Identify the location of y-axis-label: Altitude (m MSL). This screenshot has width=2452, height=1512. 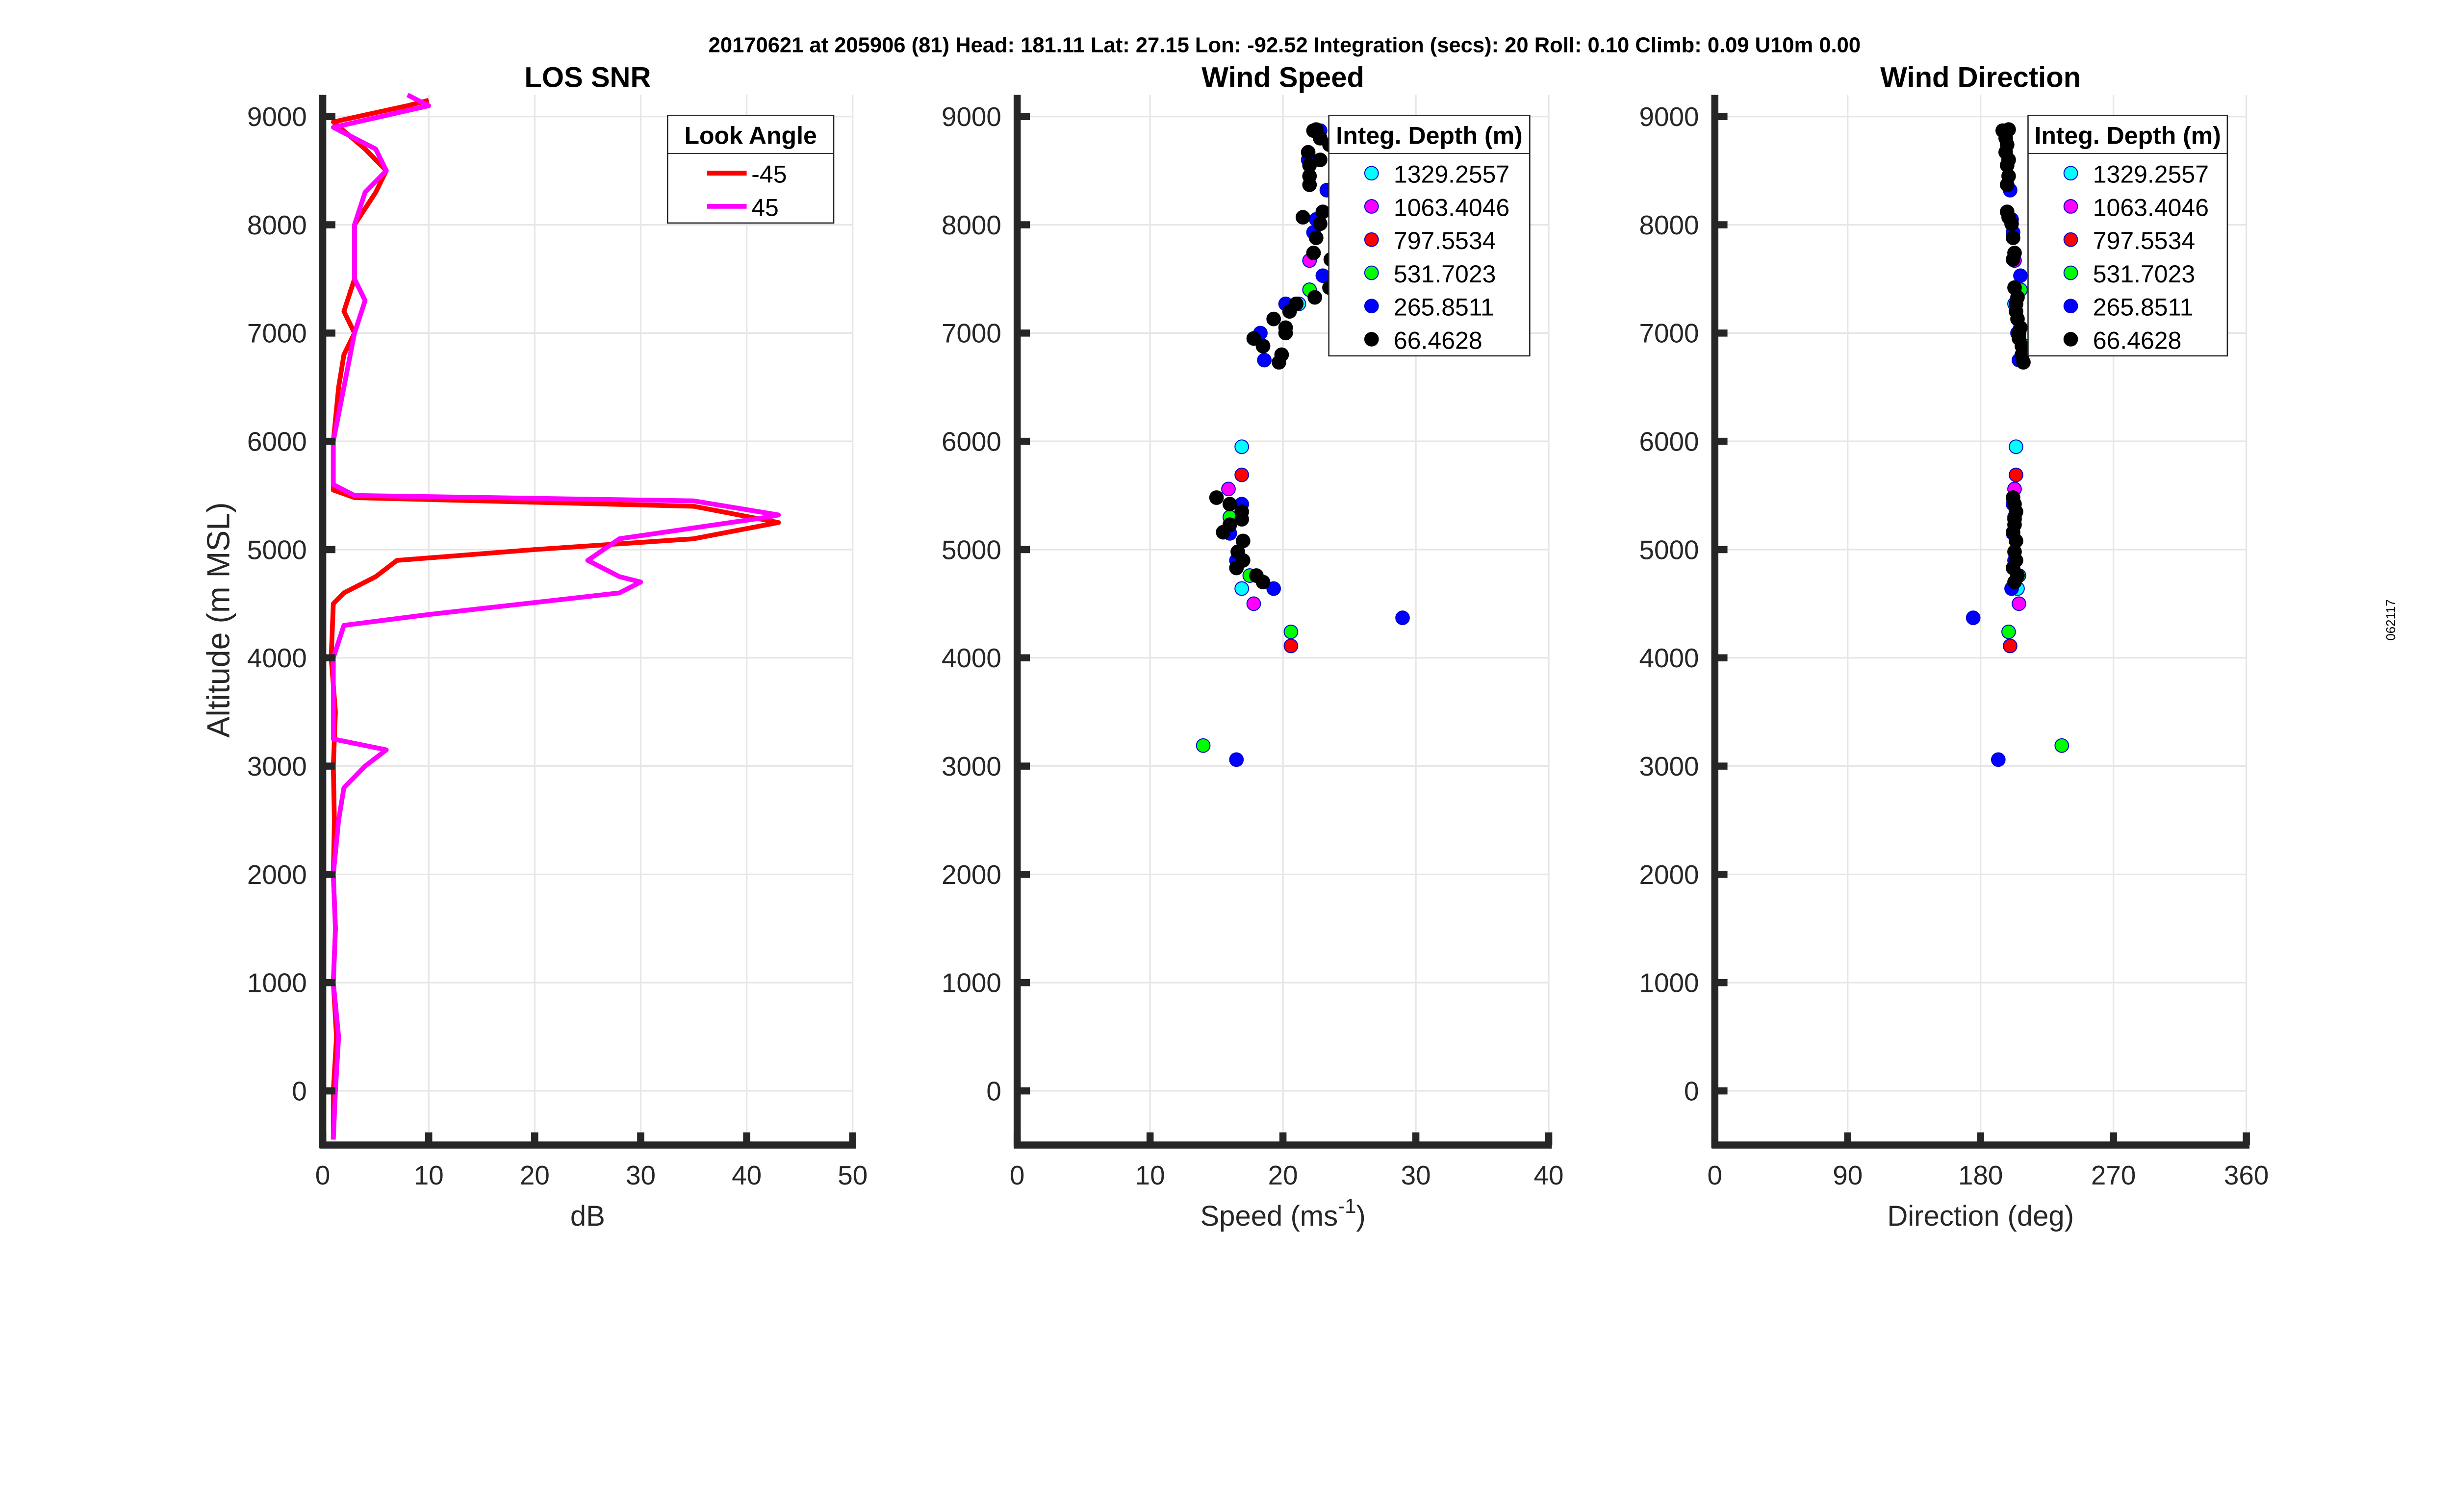
(218, 619).